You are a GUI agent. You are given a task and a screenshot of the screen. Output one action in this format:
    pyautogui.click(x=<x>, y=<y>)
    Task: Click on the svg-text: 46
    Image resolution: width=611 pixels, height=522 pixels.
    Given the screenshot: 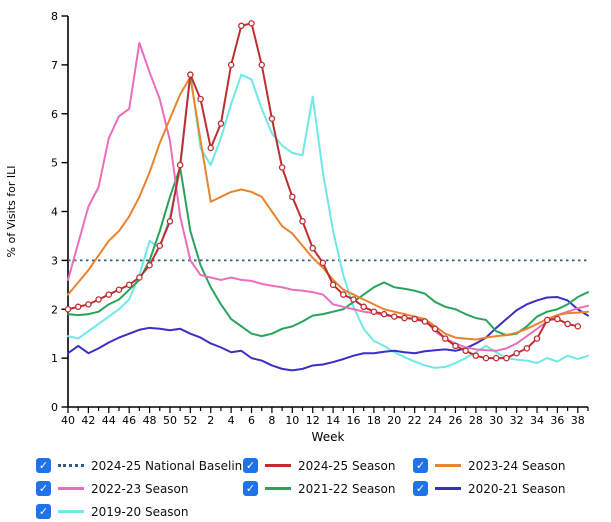 What is the action you would take?
    pyautogui.click(x=129, y=420)
    